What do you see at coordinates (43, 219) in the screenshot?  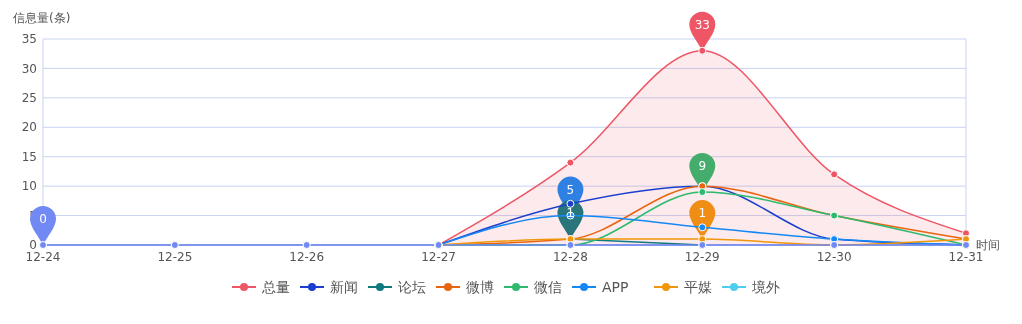 I see `data-label: 0` at bounding box center [43, 219].